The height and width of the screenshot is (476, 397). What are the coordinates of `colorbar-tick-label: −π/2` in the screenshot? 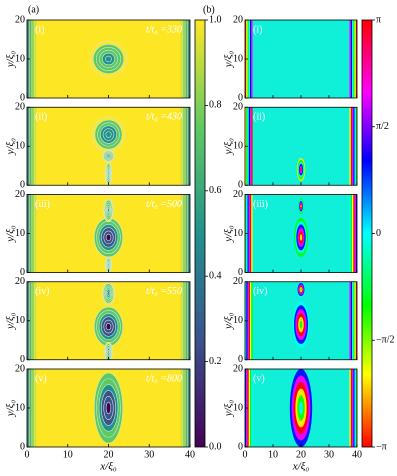 It's located at (385, 340).